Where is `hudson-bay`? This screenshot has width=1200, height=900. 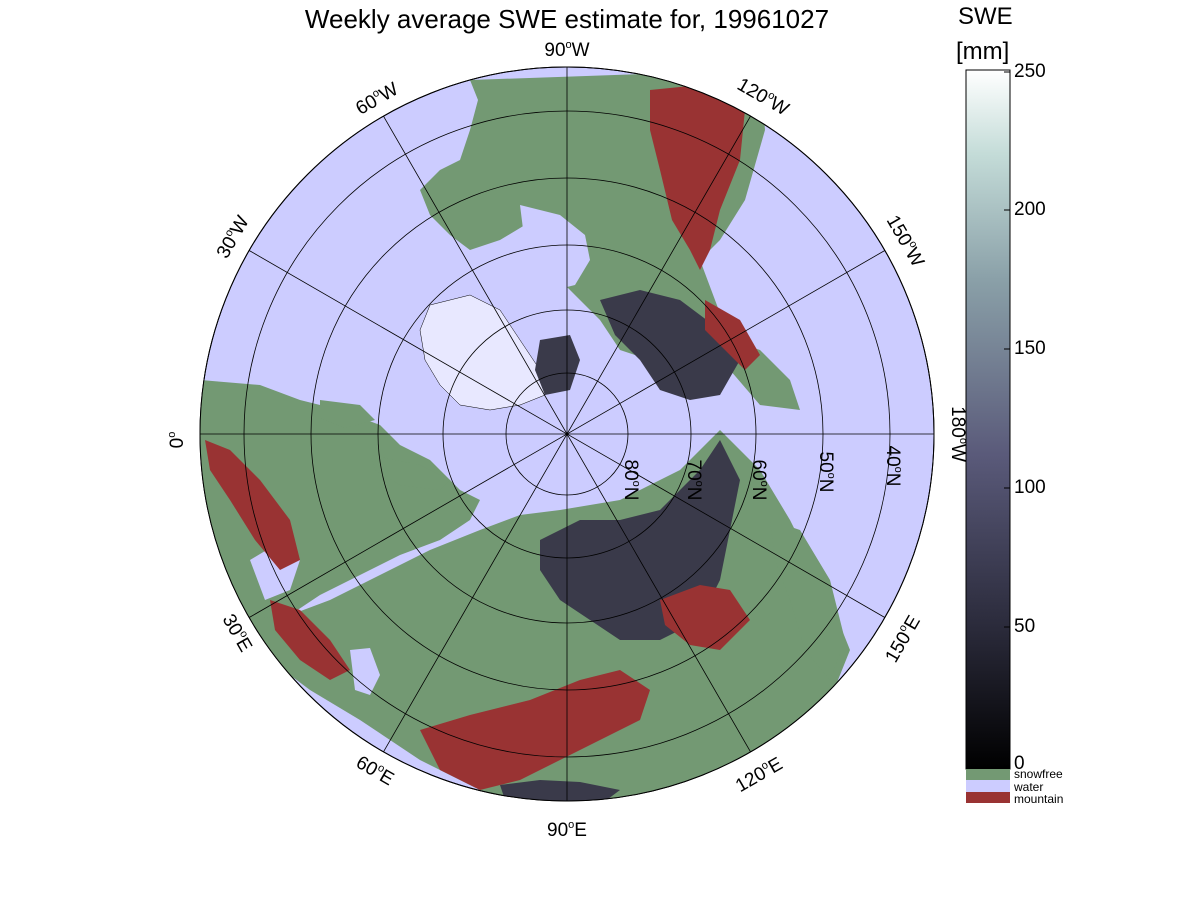
hudson-bay is located at coordinates (555, 247).